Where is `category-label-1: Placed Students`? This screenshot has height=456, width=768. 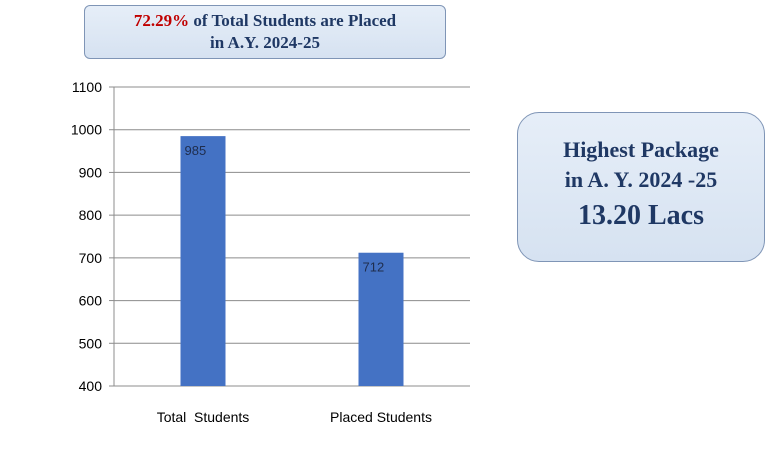
category-label-1: Placed Students is located at coordinates (381, 417).